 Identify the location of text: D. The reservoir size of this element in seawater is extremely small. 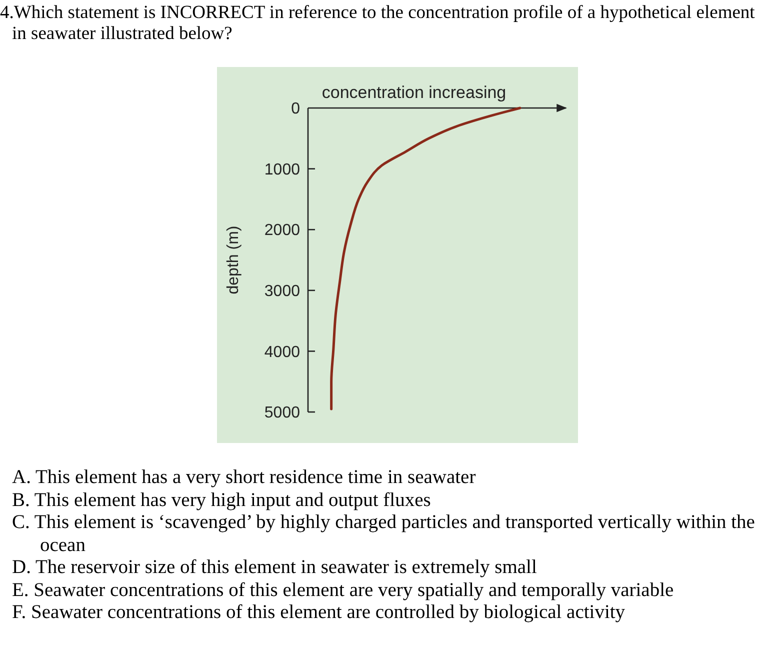
(275, 568).